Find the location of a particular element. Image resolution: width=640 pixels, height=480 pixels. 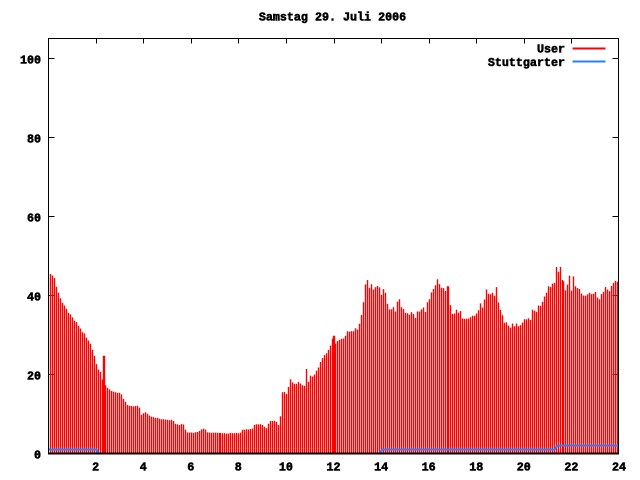

svg-text: 40 is located at coordinates (34, 297).